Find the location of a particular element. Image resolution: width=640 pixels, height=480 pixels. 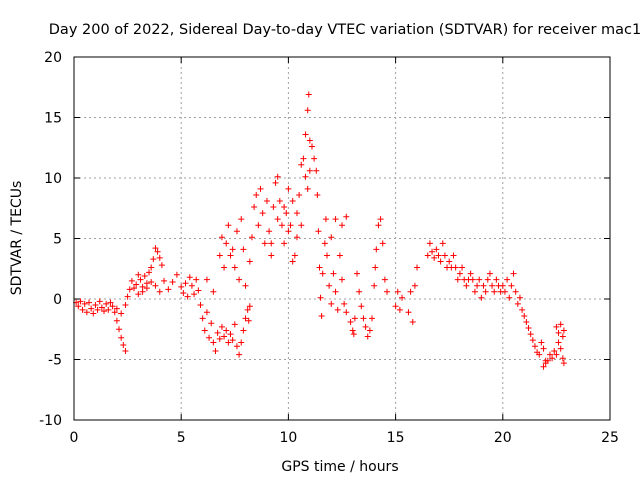

x-tick-label: 20 is located at coordinates (503, 438).